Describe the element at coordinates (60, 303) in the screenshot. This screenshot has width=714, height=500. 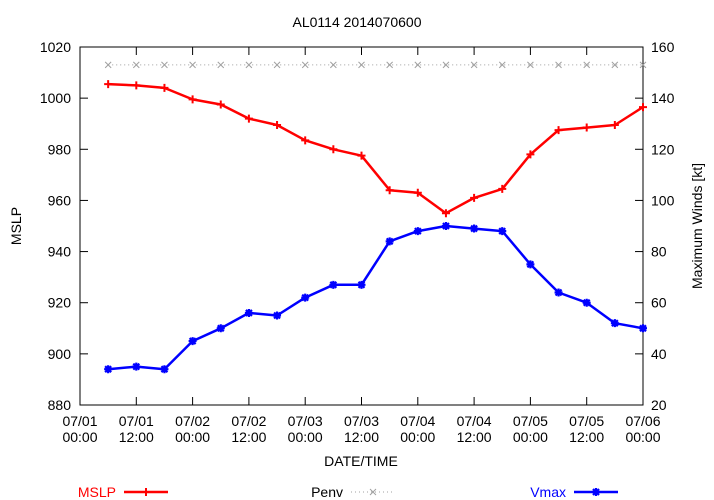
I see `y-tick-label: 920` at that location.